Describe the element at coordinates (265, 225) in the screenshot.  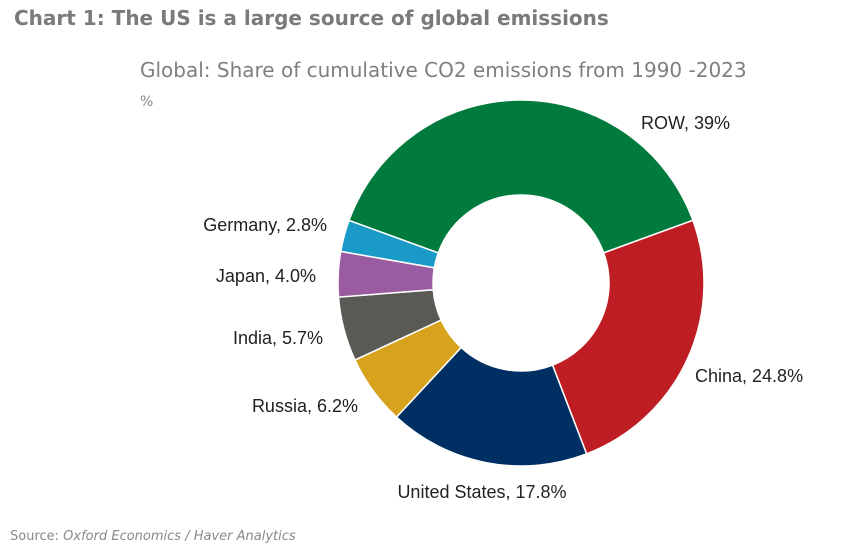
I see `label-germany: Germany, 2.8%` at that location.